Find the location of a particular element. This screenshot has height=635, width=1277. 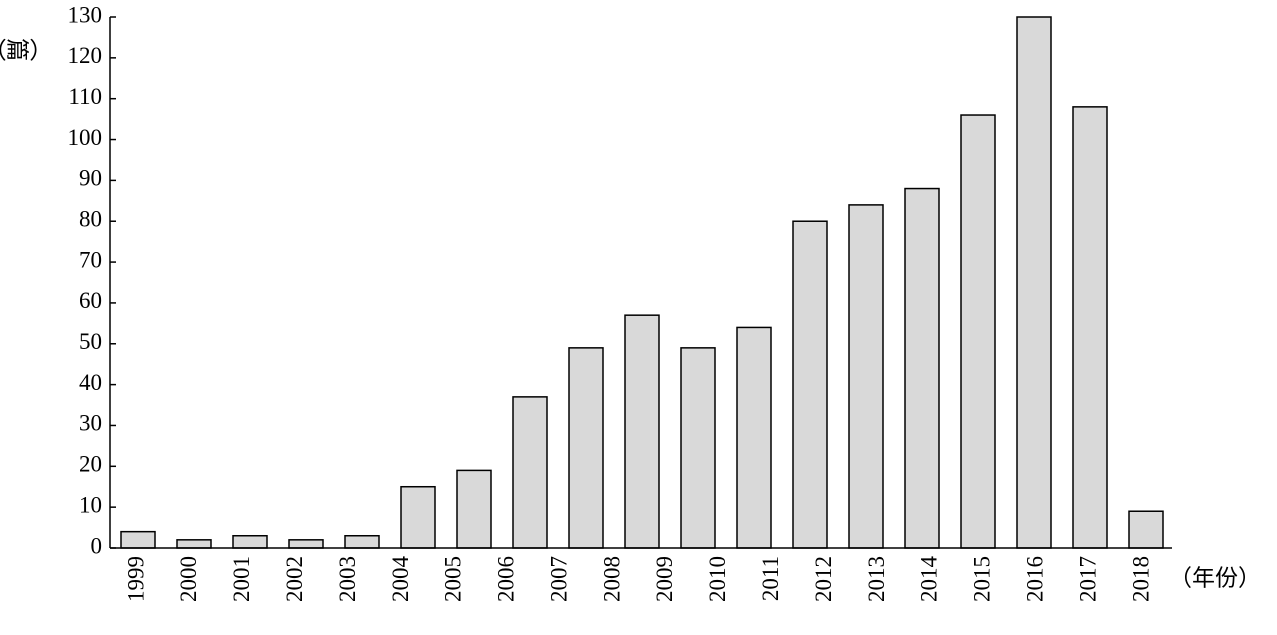

x-tick-label: 2002 is located at coordinates (294, 579).